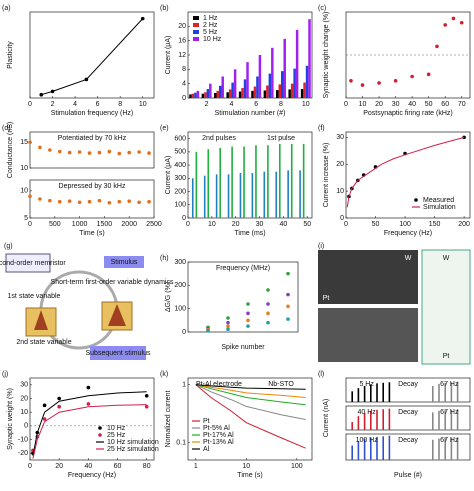 The height and width of the screenshot is (491, 474). What do you see at coordinates (23, 453) in the screenshot?
I see `y-tick-label: -20` at bounding box center [23, 453].